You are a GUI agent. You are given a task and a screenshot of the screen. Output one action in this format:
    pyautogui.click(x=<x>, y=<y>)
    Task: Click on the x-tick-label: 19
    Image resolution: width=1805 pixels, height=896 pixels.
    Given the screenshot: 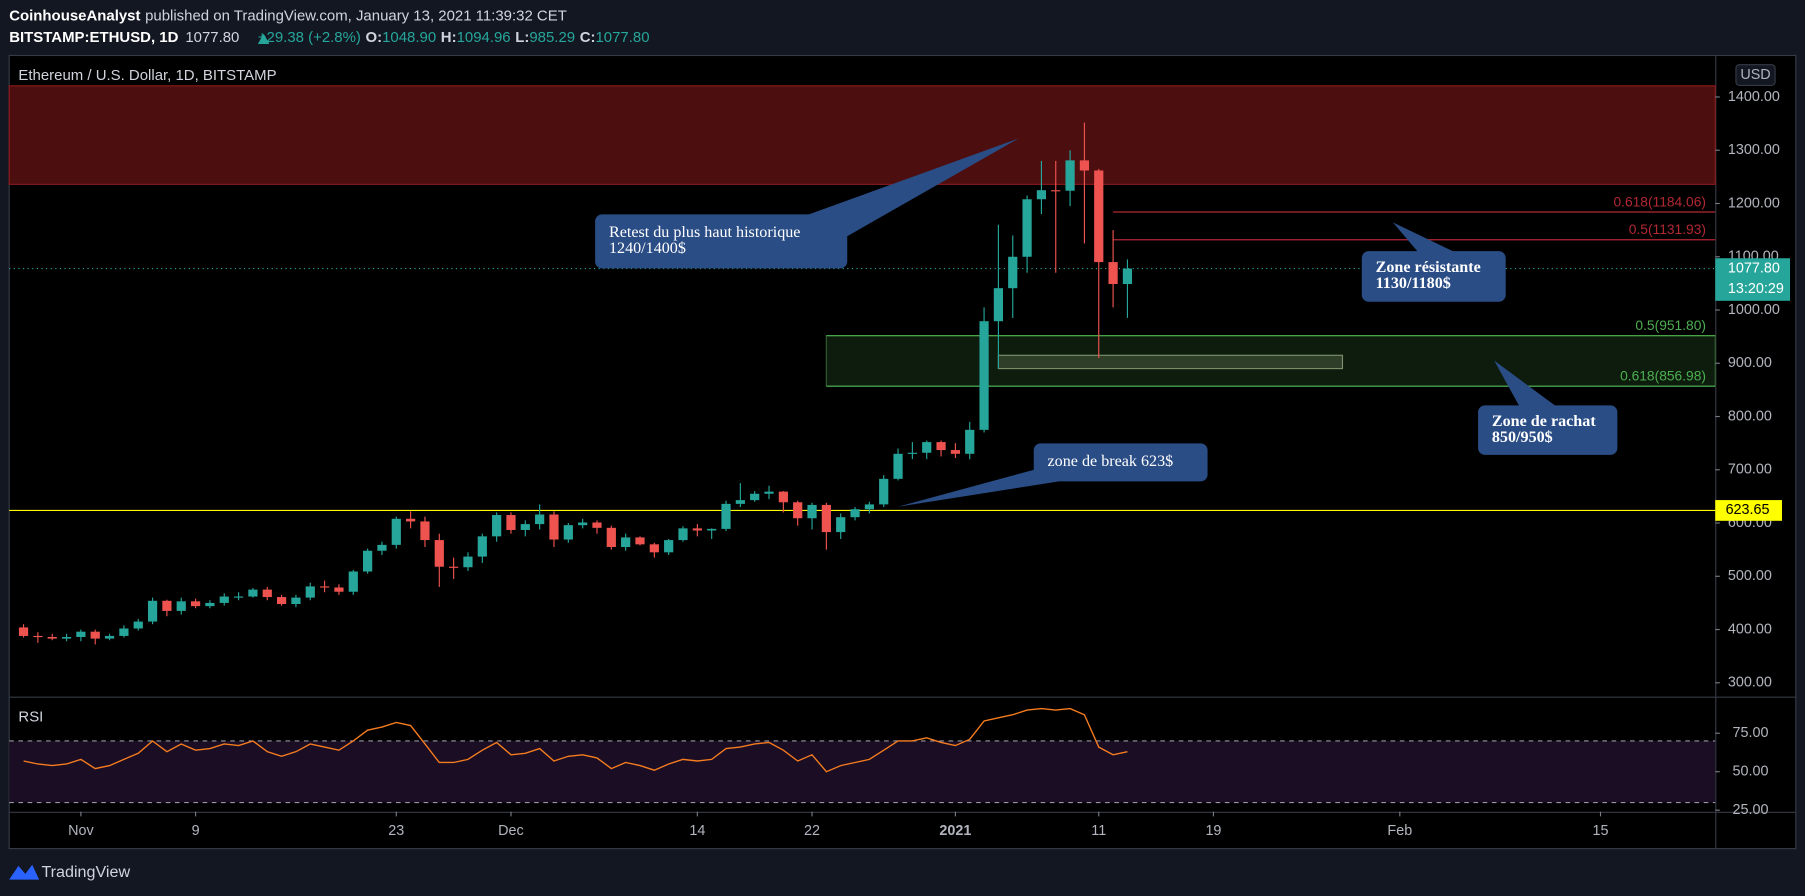 What is the action you would take?
    pyautogui.click(x=1213, y=831)
    